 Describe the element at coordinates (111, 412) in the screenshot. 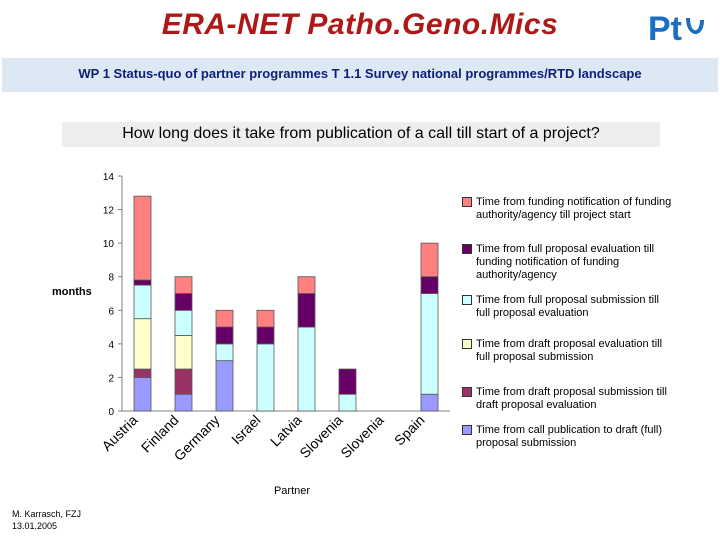

I see `y-tick-label: 0` at that location.